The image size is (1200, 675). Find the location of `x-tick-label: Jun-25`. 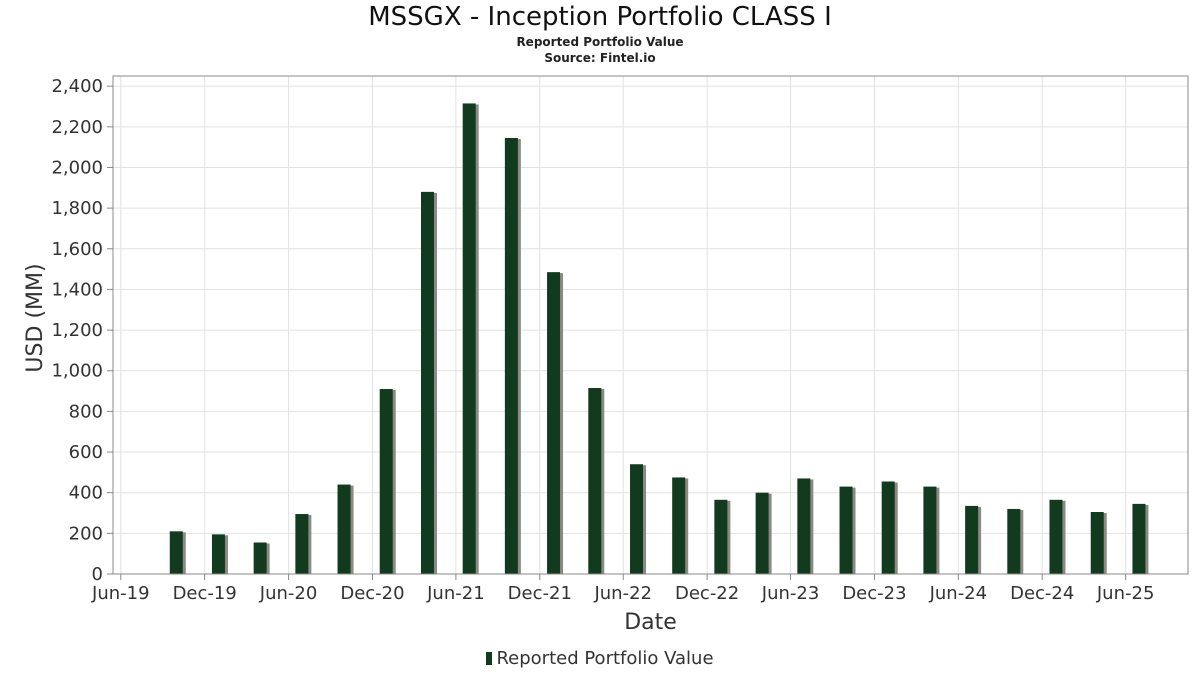

x-tick-label: Jun-25 is located at coordinates (1125, 593).